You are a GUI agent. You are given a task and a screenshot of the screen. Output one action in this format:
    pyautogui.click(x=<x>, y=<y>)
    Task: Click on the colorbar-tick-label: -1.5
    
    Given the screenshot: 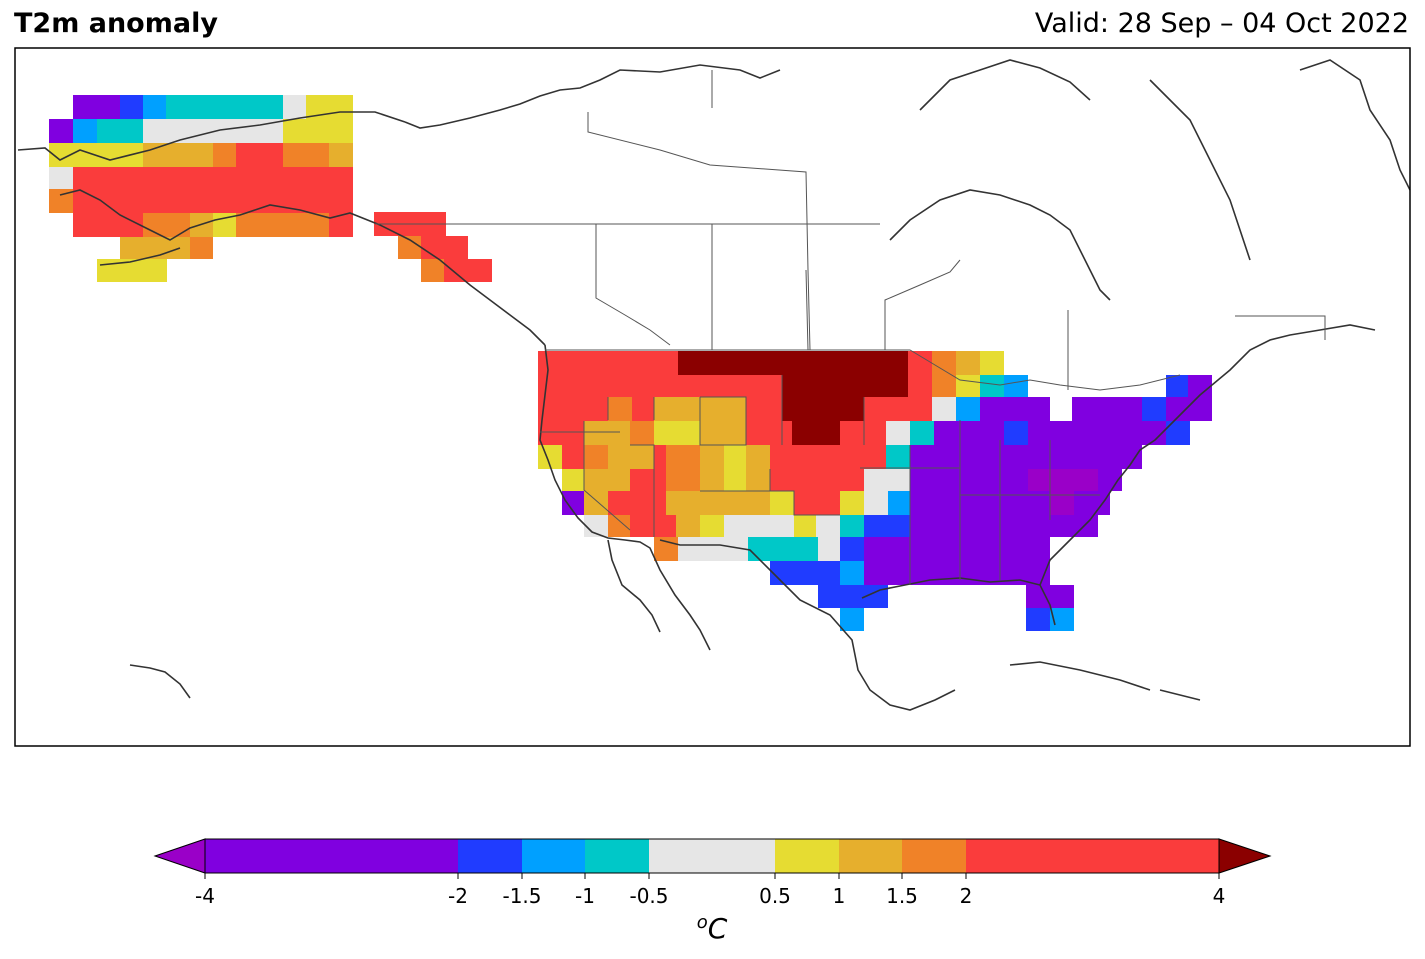 What is the action you would take?
    pyautogui.click(x=521, y=896)
    